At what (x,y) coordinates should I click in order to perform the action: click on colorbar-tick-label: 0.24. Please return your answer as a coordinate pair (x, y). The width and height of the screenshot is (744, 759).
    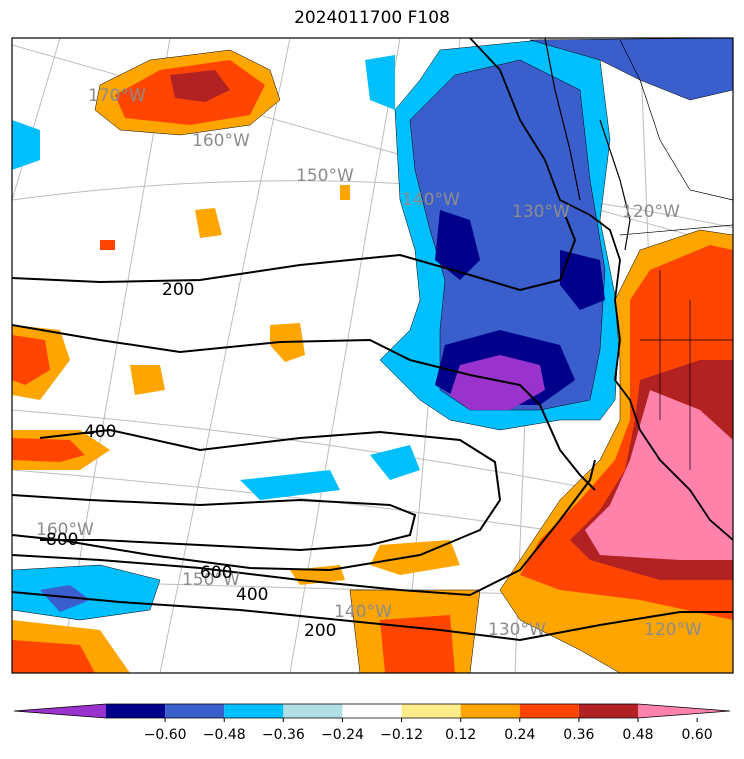
    Looking at the image, I should click on (519, 735).